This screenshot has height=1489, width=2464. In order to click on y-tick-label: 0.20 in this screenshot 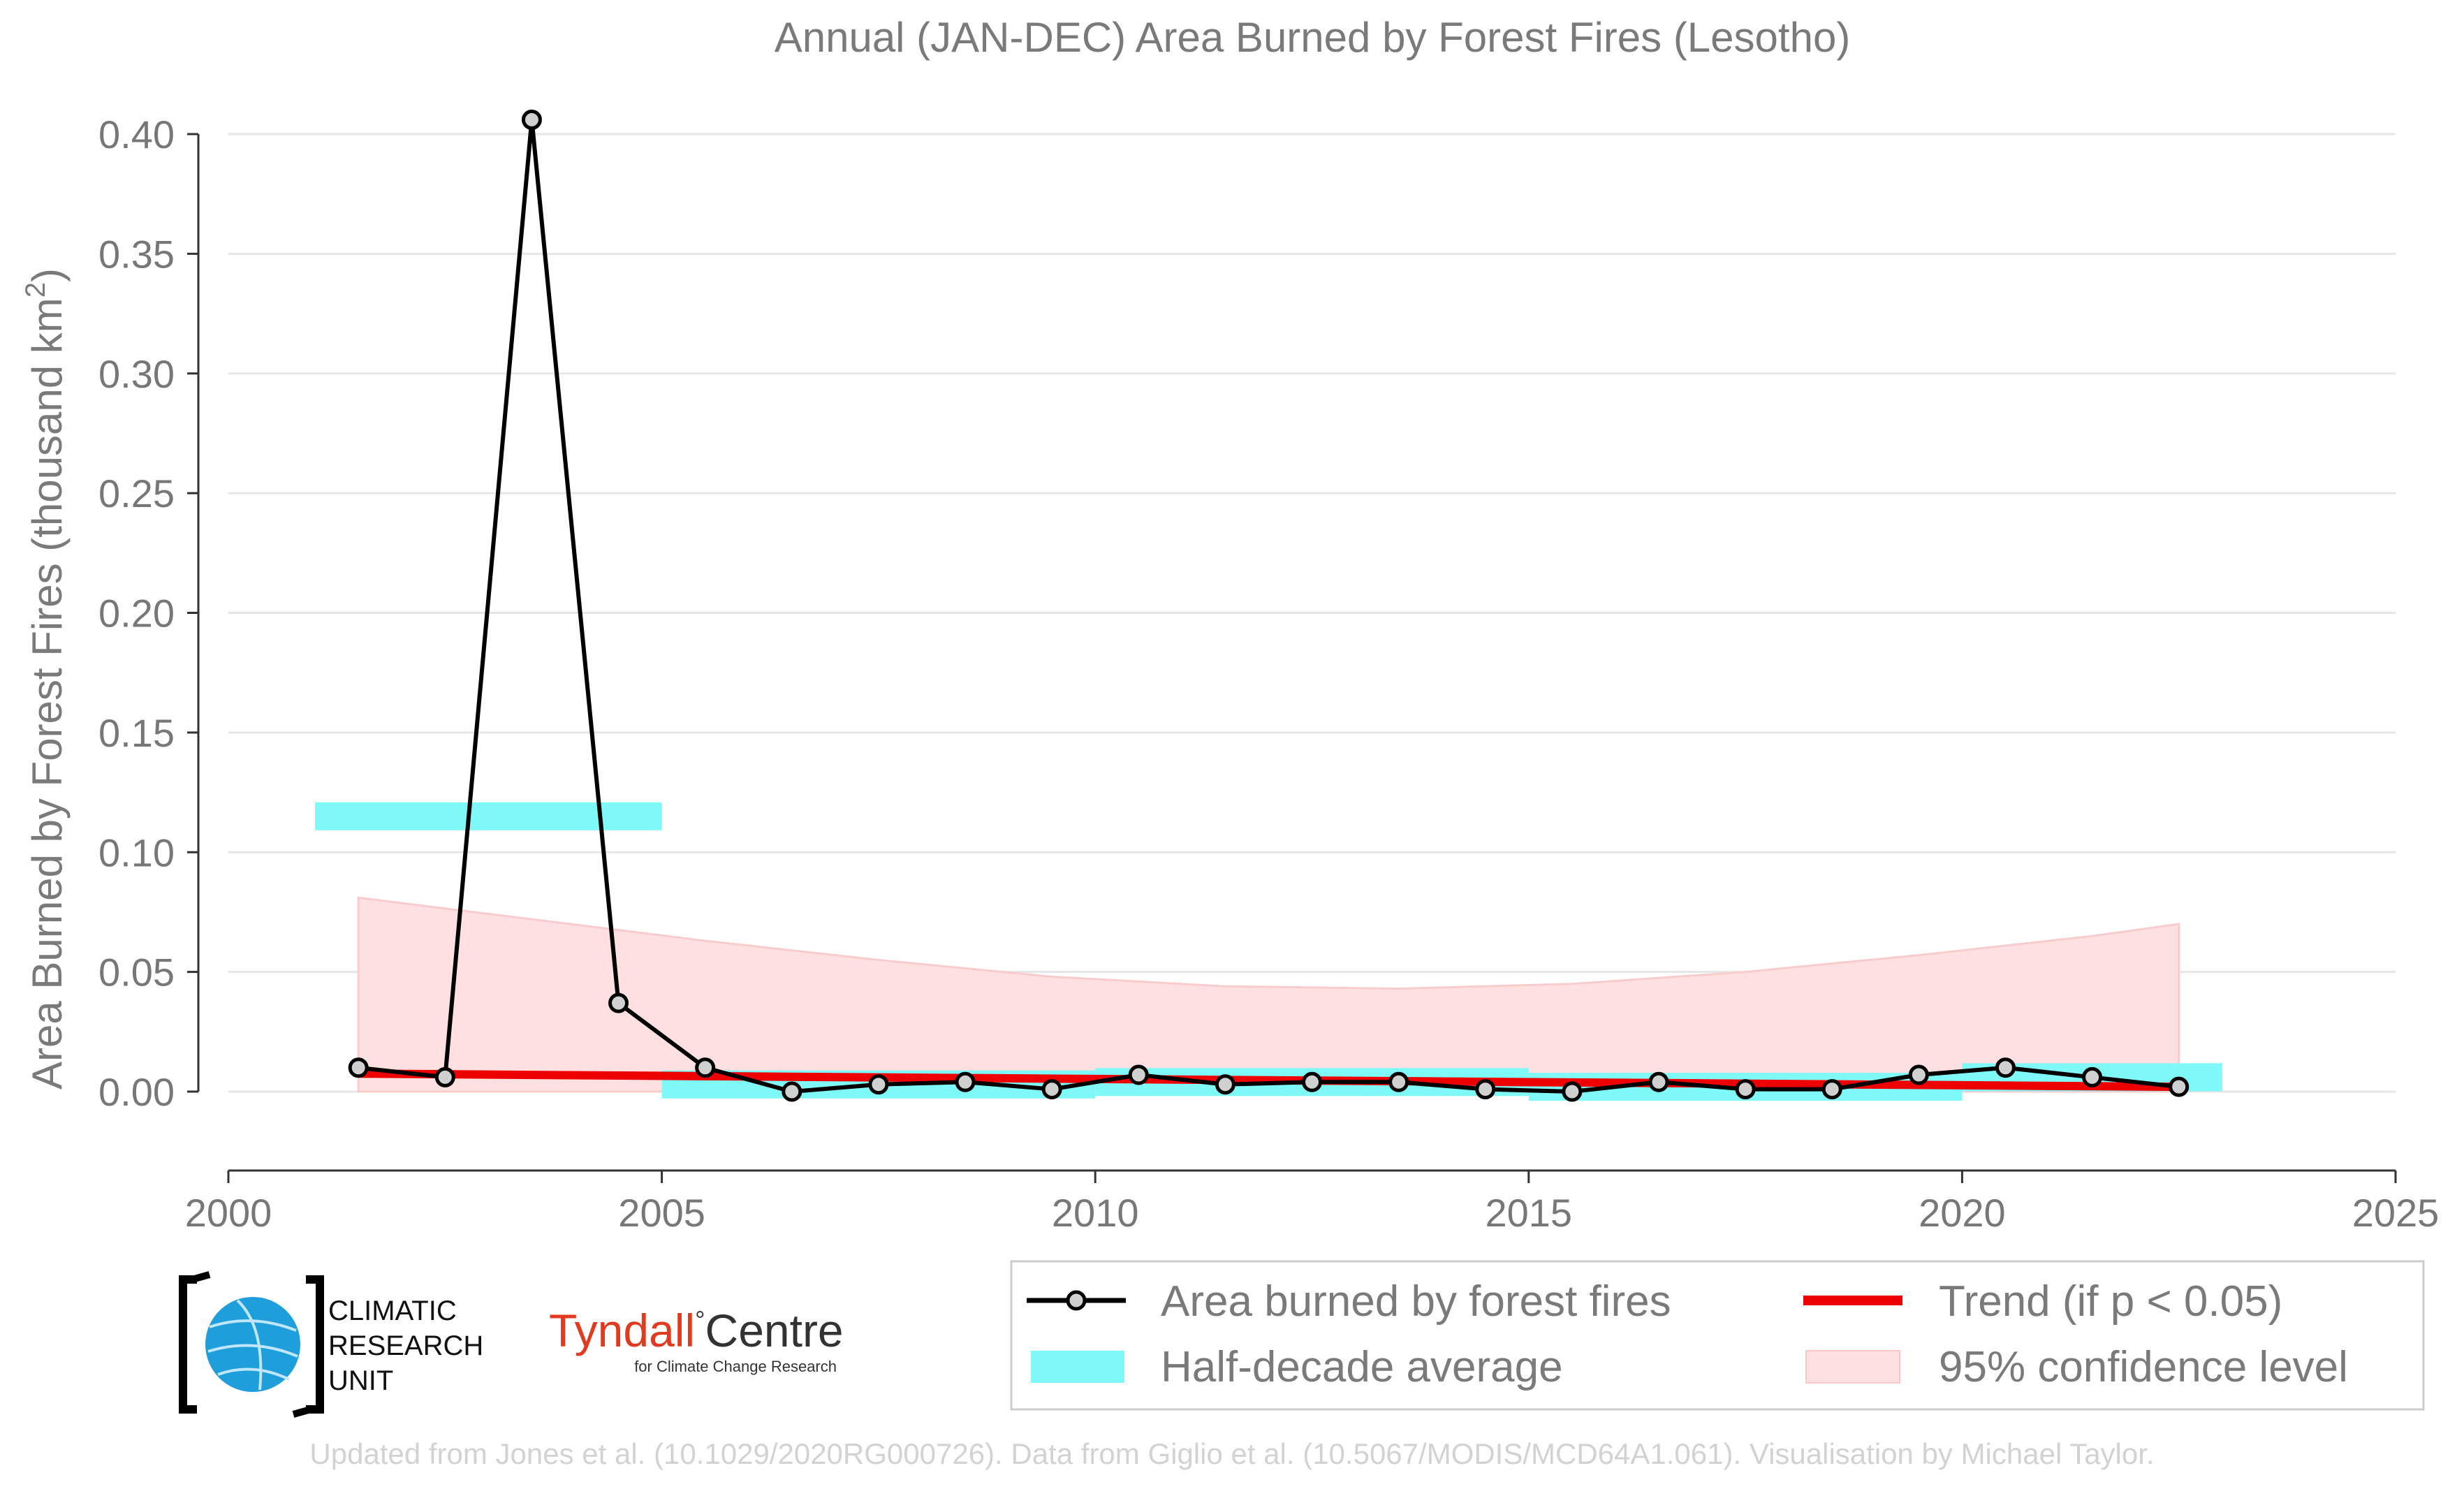, I will do `click(136, 614)`.